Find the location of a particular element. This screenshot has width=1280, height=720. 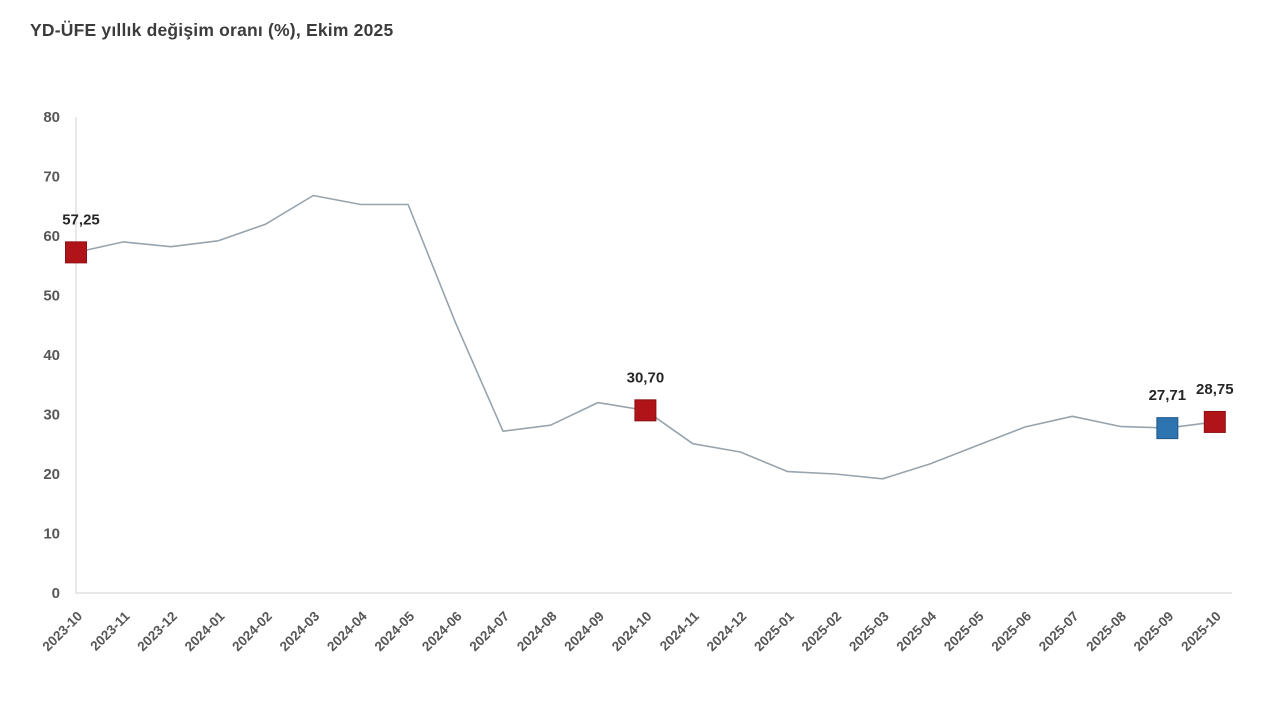

x-axis-tick-label: 2024-07 is located at coordinates (490, 632).